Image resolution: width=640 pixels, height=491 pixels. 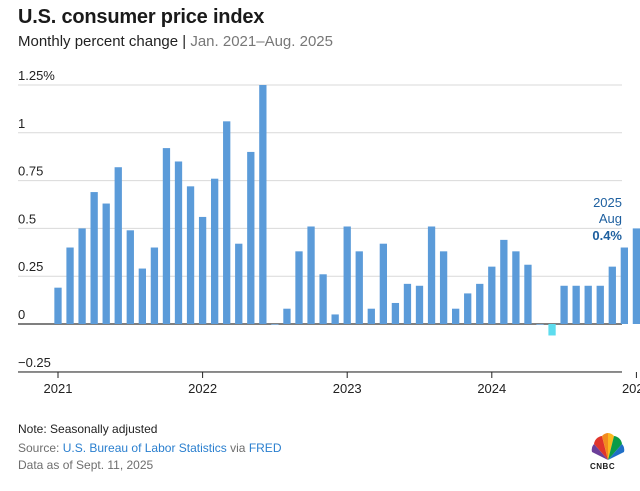 I want to click on annotation-value: 0.4%, so click(x=607, y=235).